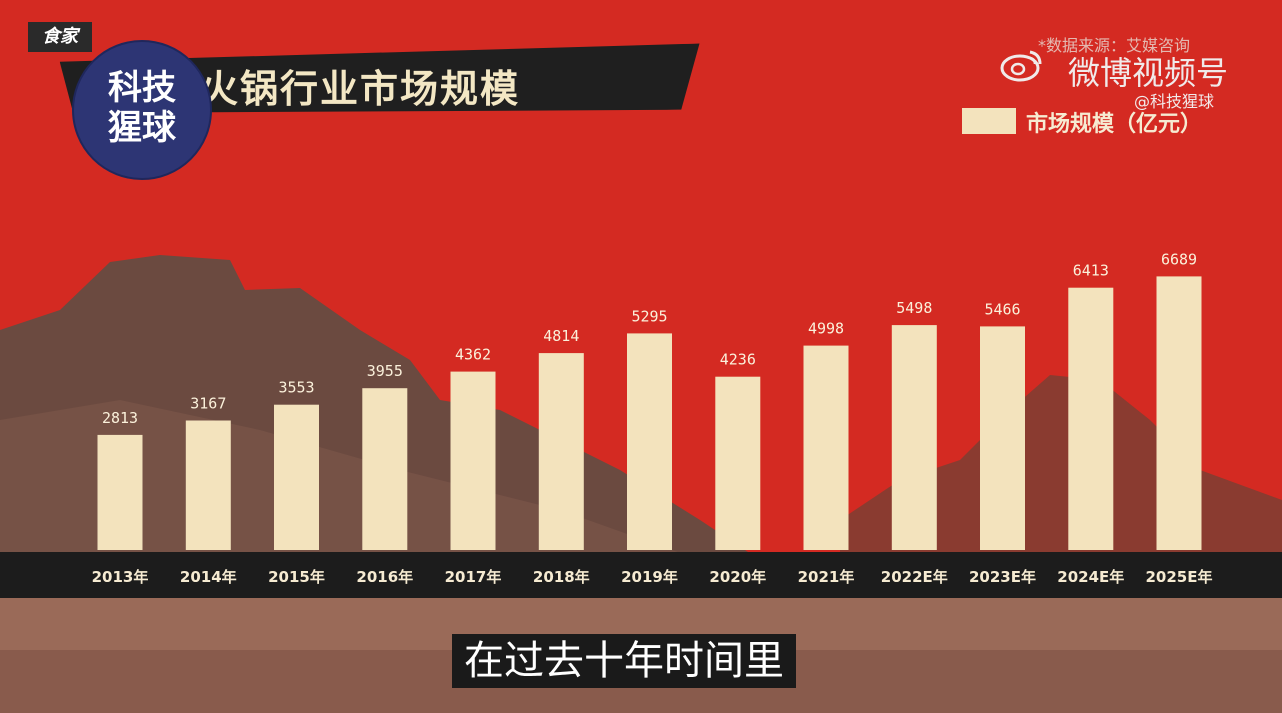 This screenshot has width=1282, height=713. What do you see at coordinates (1002, 577) in the screenshot?
I see `x-tick-label: 2023E年` at bounding box center [1002, 577].